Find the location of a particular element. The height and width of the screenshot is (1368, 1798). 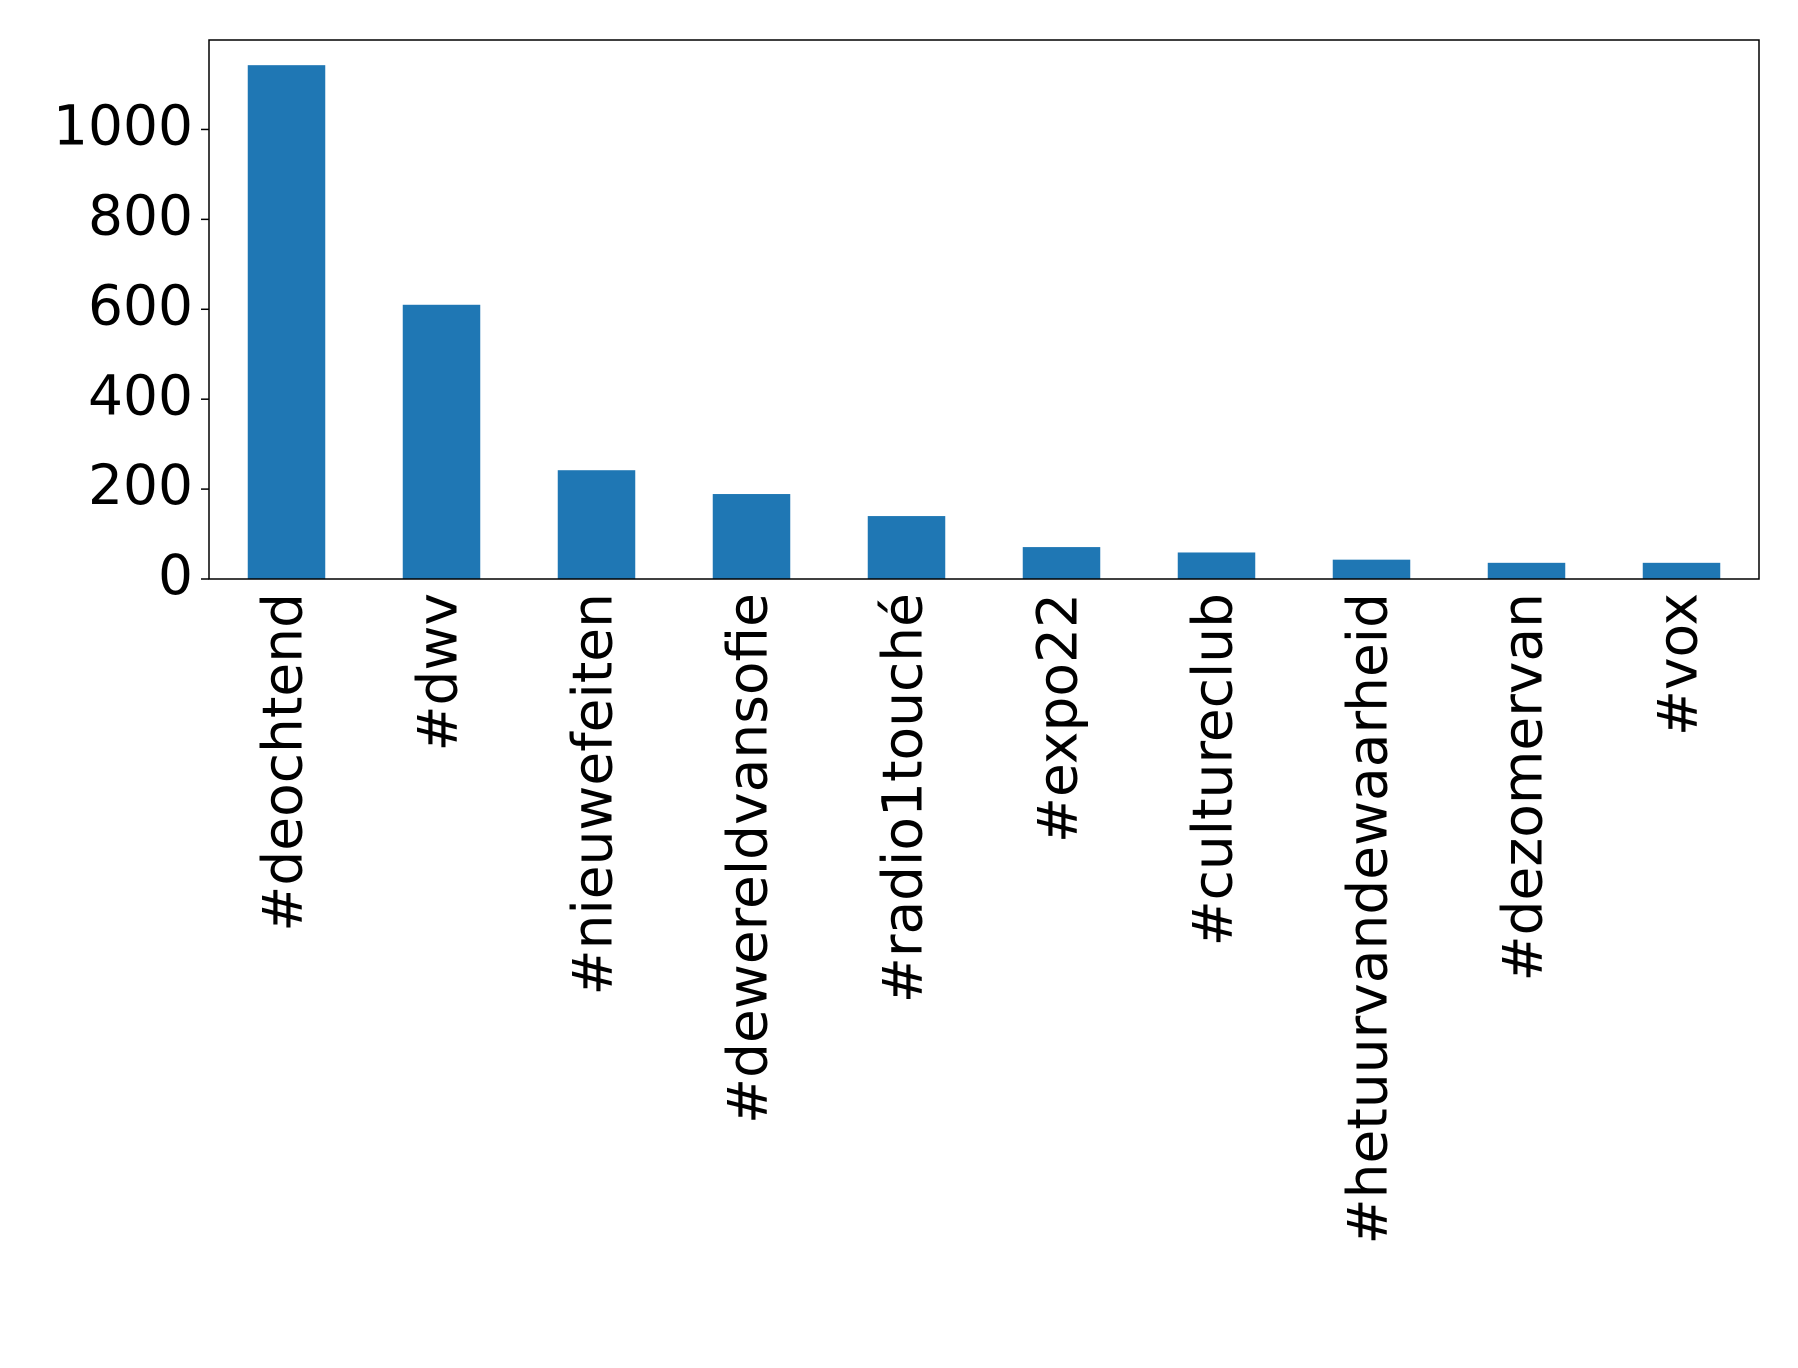

y-tick-label: 200 is located at coordinates (140, 485).